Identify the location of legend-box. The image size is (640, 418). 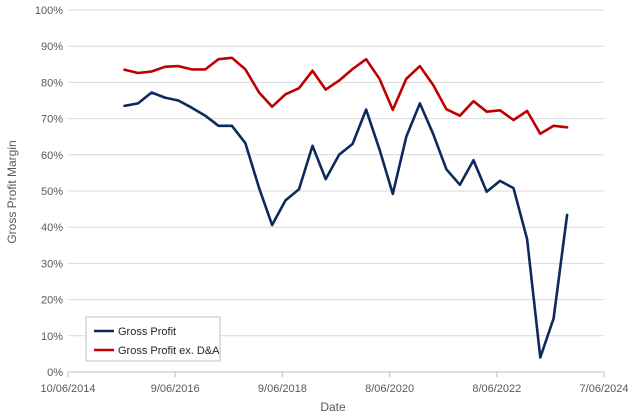
(153, 339).